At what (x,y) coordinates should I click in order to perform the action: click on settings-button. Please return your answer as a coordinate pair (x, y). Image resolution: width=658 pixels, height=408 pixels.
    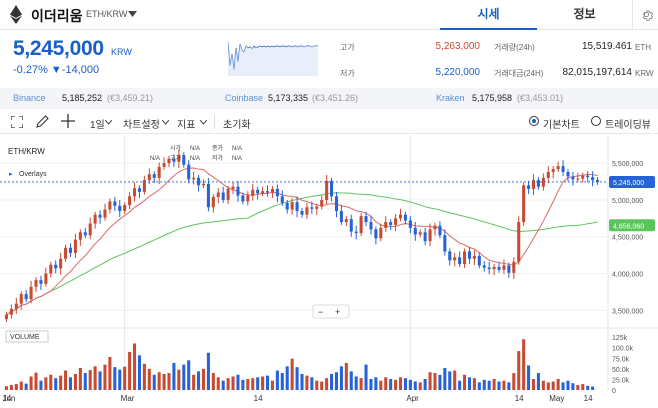
    Looking at the image, I should click on (645, 15).